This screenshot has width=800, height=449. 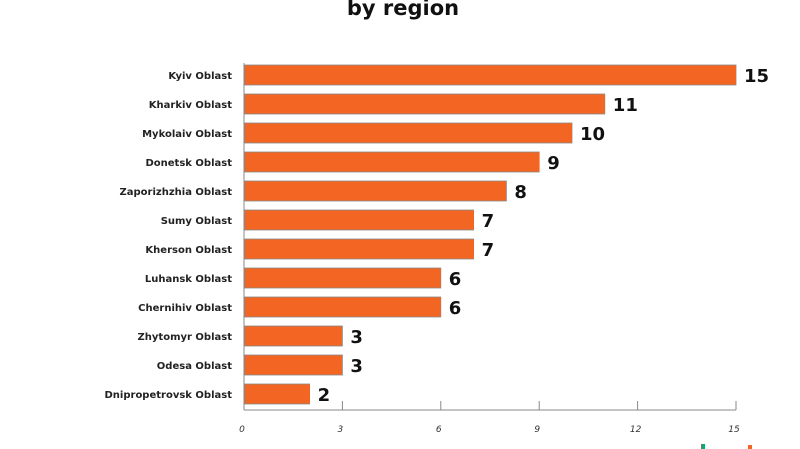 I want to click on category-label: Chernihiv Oblast, so click(x=185, y=308).